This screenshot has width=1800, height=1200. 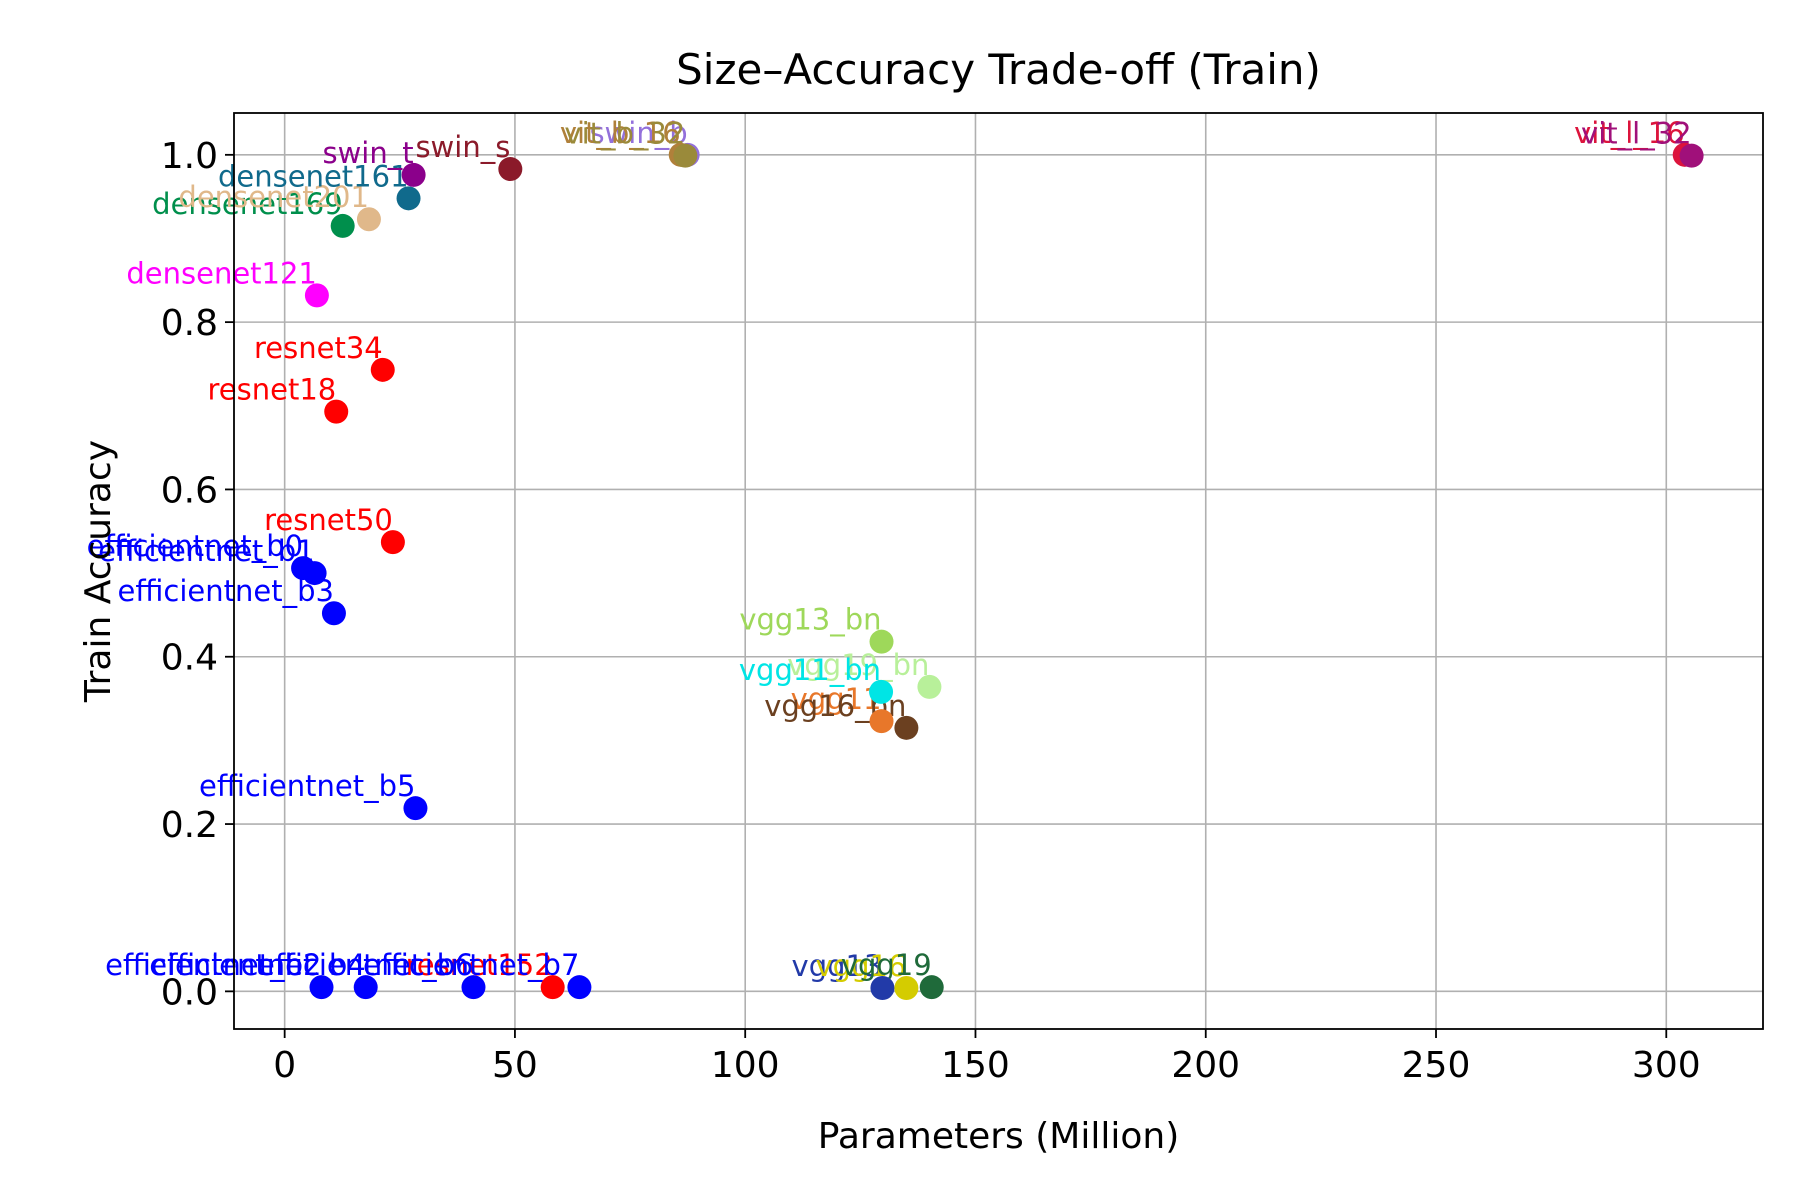 What do you see at coordinates (247, 204) in the screenshot?
I see `point-label-densenet169: densenet169` at bounding box center [247, 204].